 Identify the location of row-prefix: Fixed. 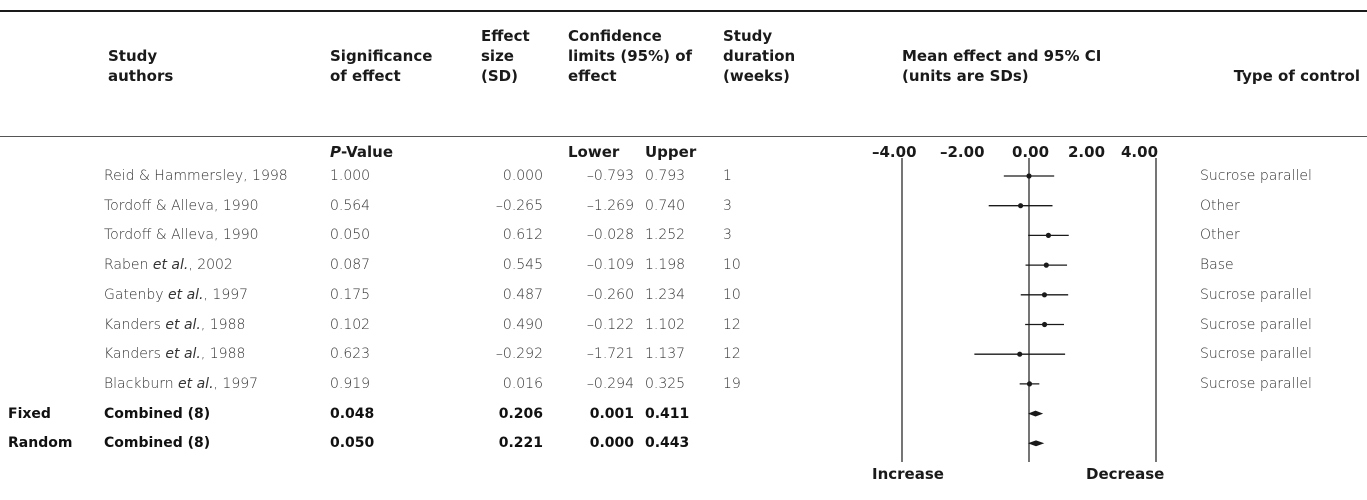
(29, 413).